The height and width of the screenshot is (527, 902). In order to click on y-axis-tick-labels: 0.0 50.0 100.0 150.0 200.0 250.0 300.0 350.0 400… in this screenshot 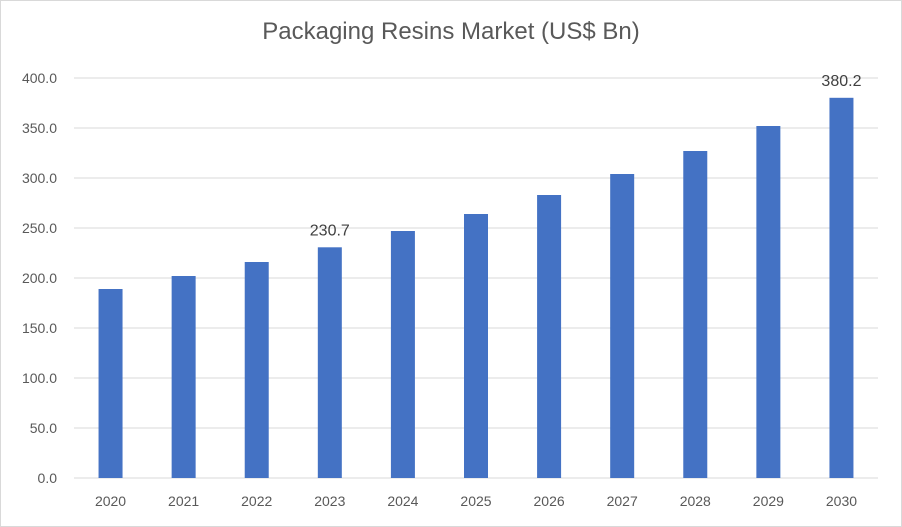, I will do `click(39, 278)`.